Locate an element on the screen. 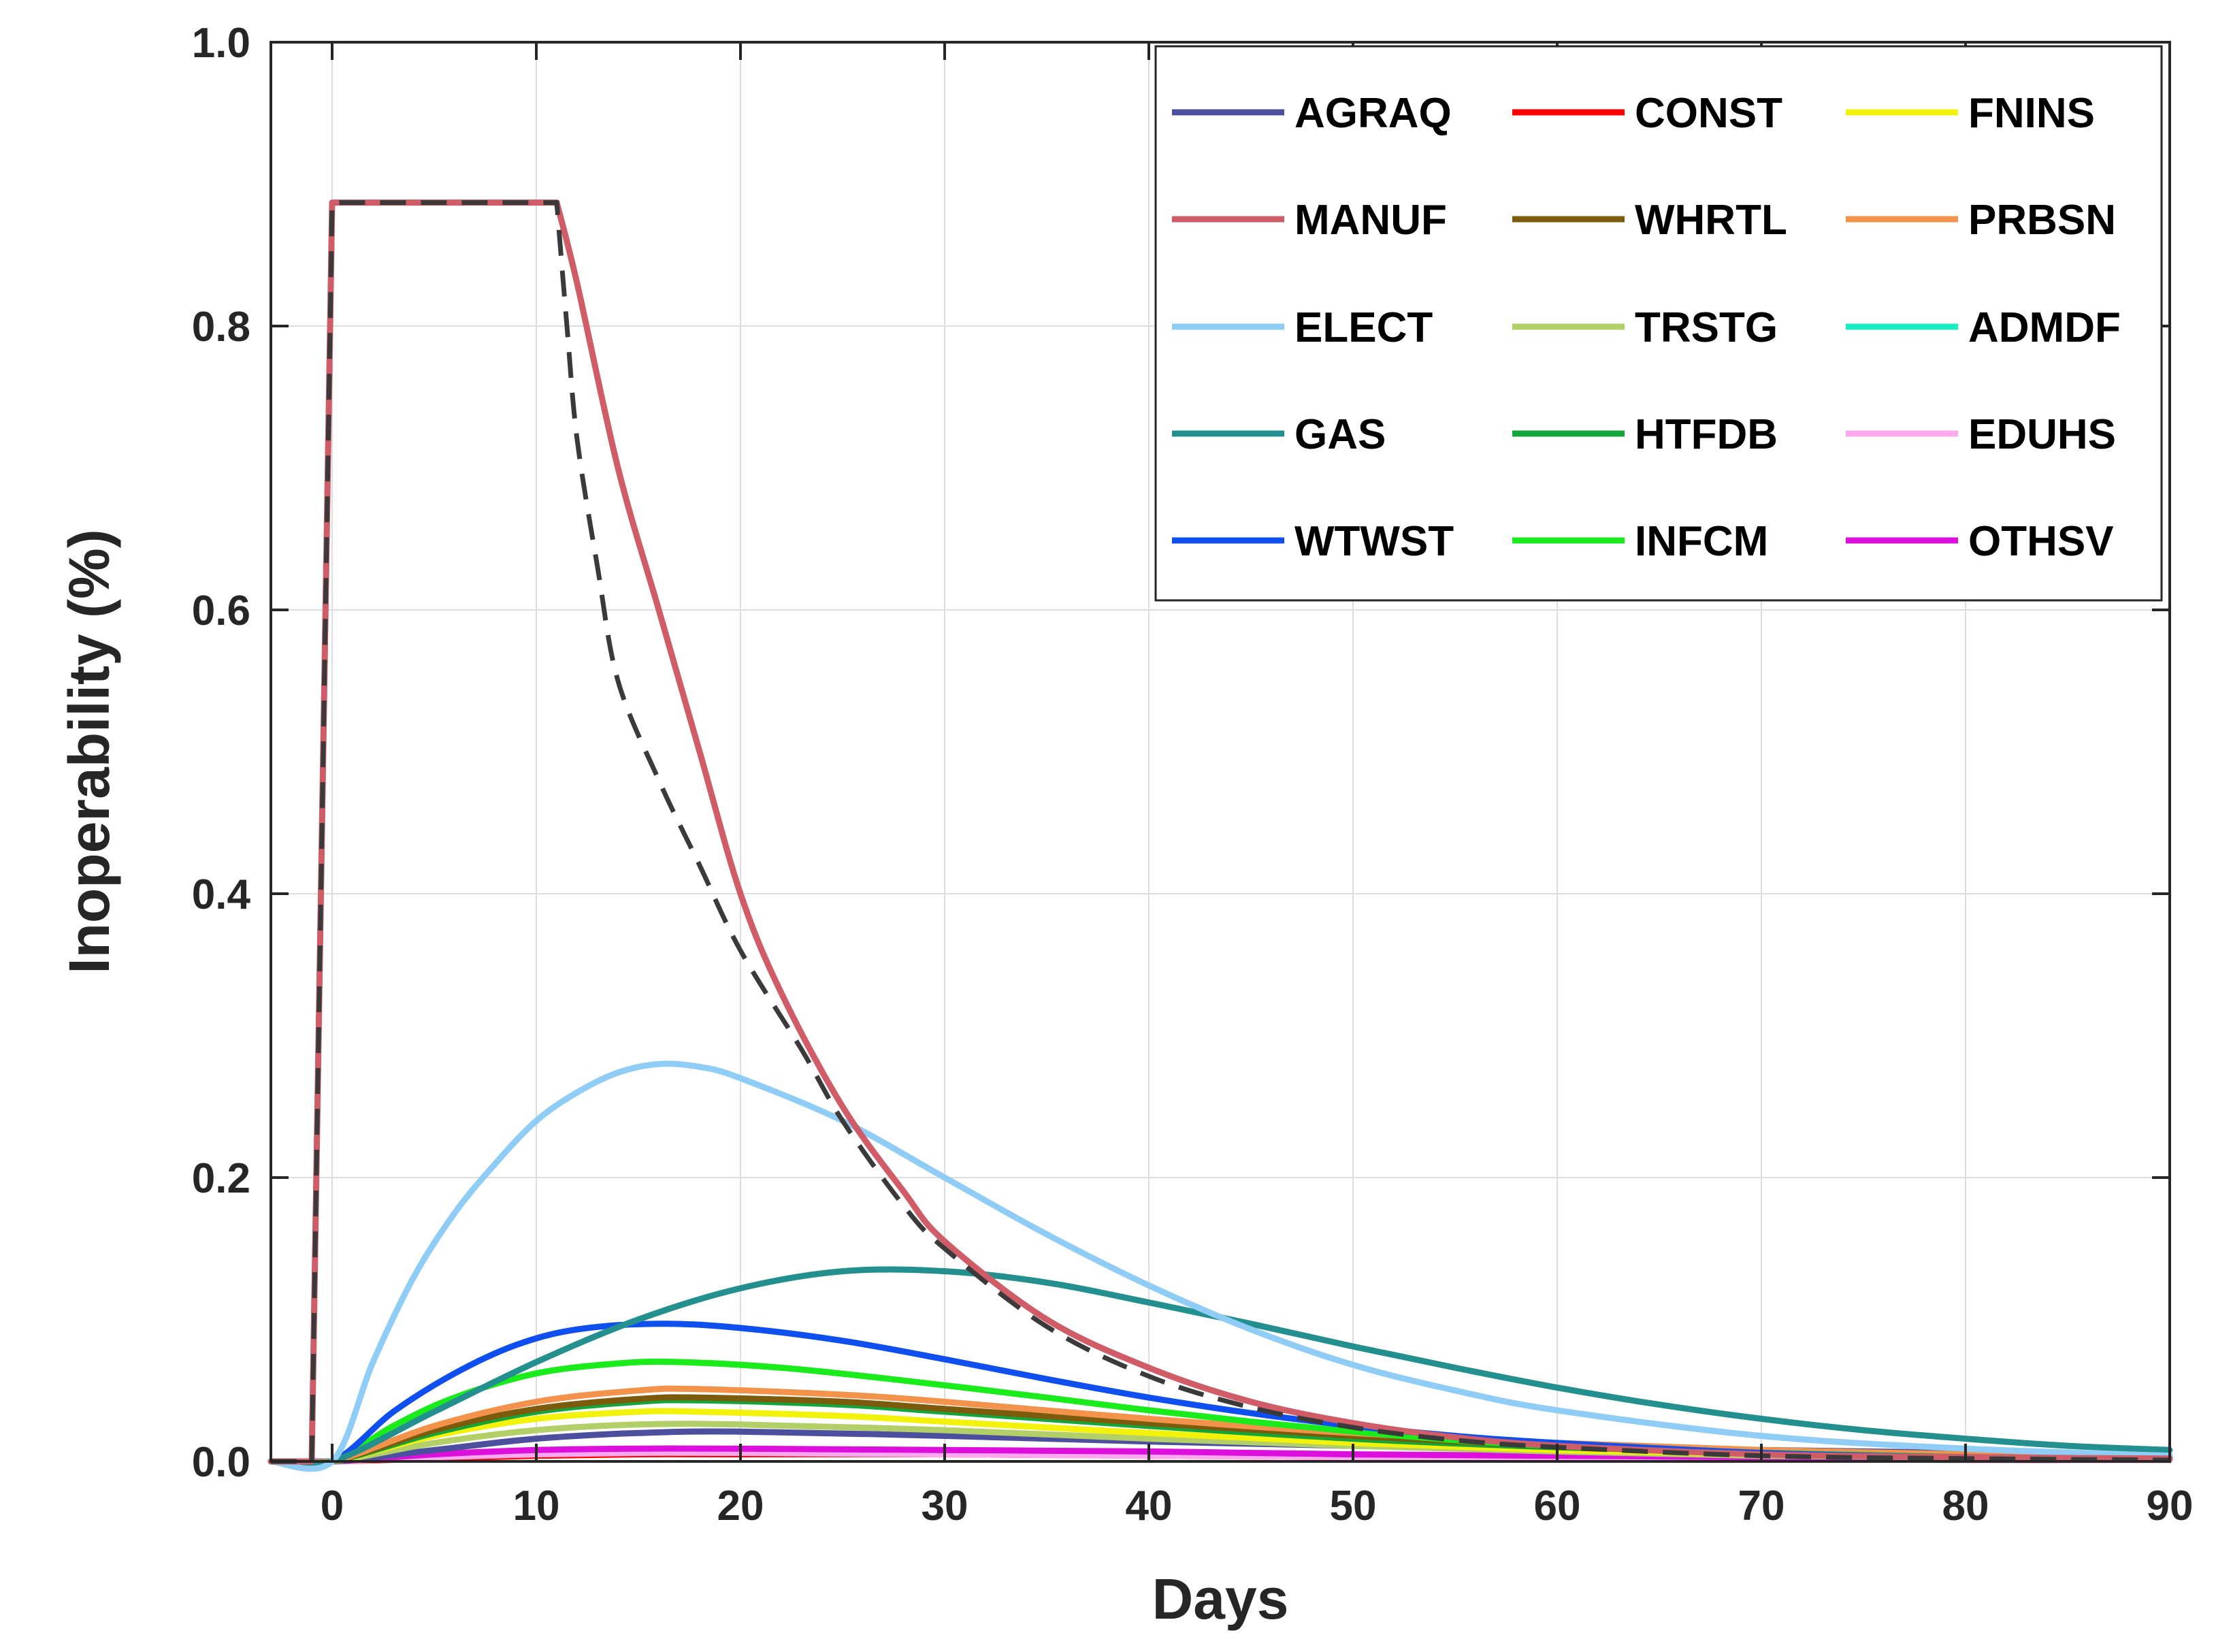 The width and height of the screenshot is (2216, 1652). legend-item-othsv: OTHSV is located at coordinates (1980, 541).